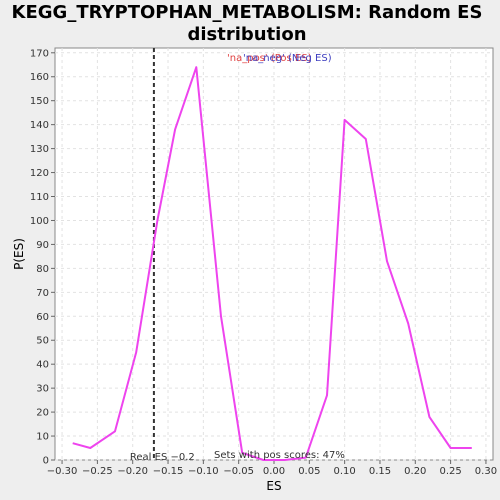 Image resolution: width=500 pixels, height=500 pixels. Describe the element at coordinates (39, 101) in the screenshot. I see `y-tick-label: 150` at that location.